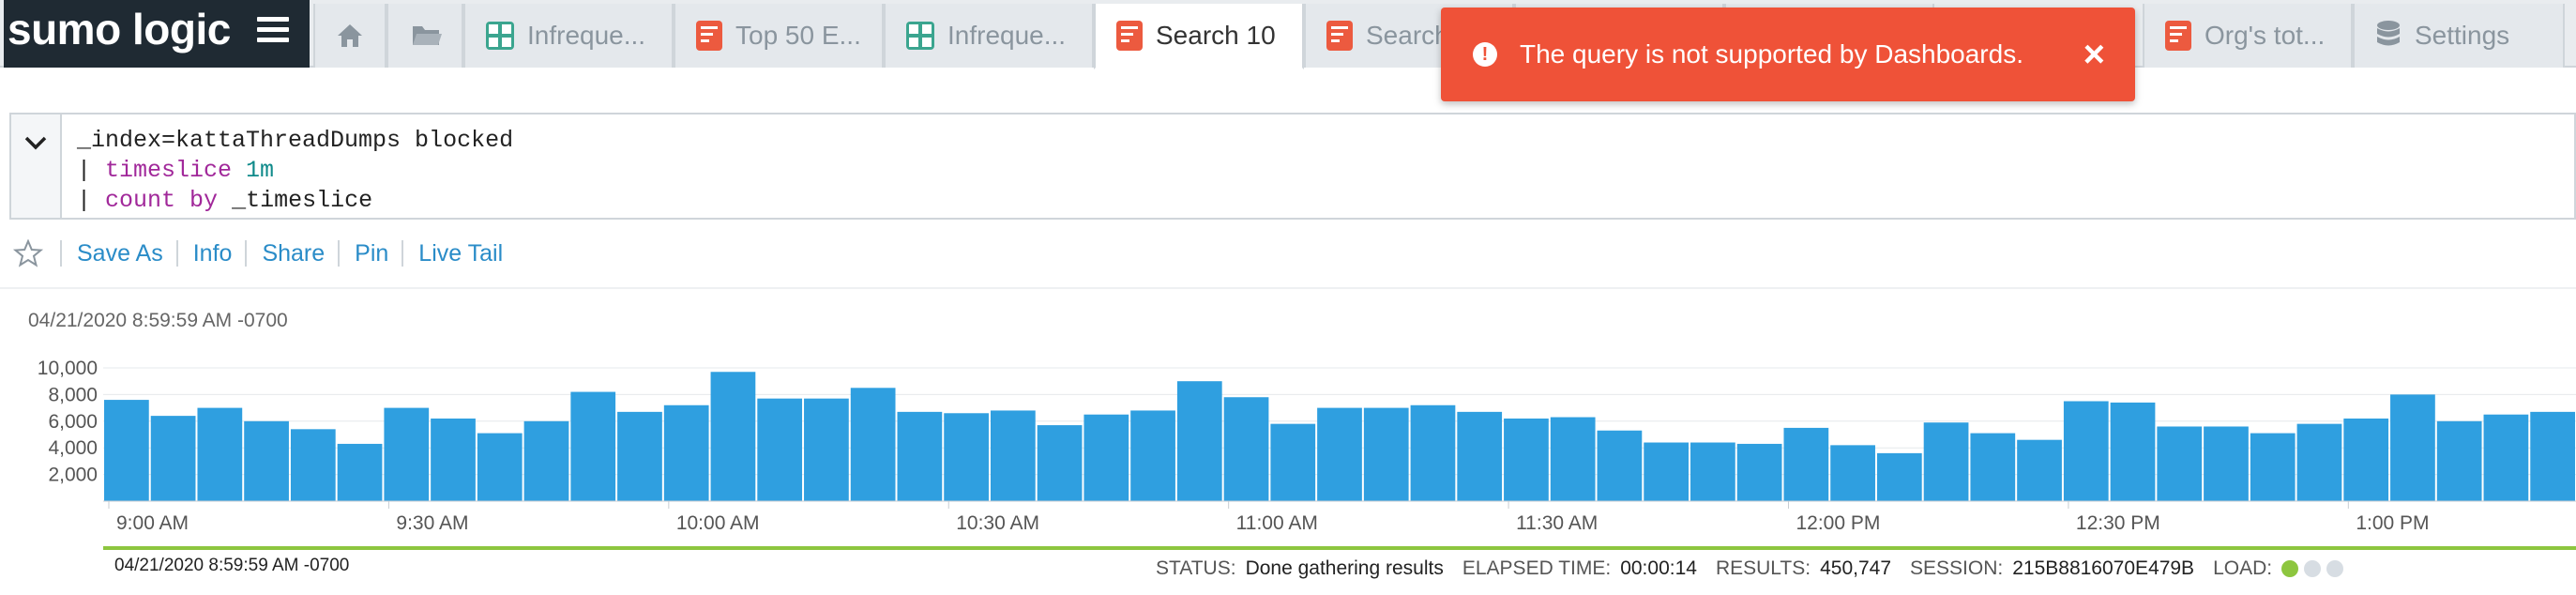 The height and width of the screenshot is (595, 2576). What do you see at coordinates (91, 201) in the screenshot?
I see `pipe: |` at bounding box center [91, 201].